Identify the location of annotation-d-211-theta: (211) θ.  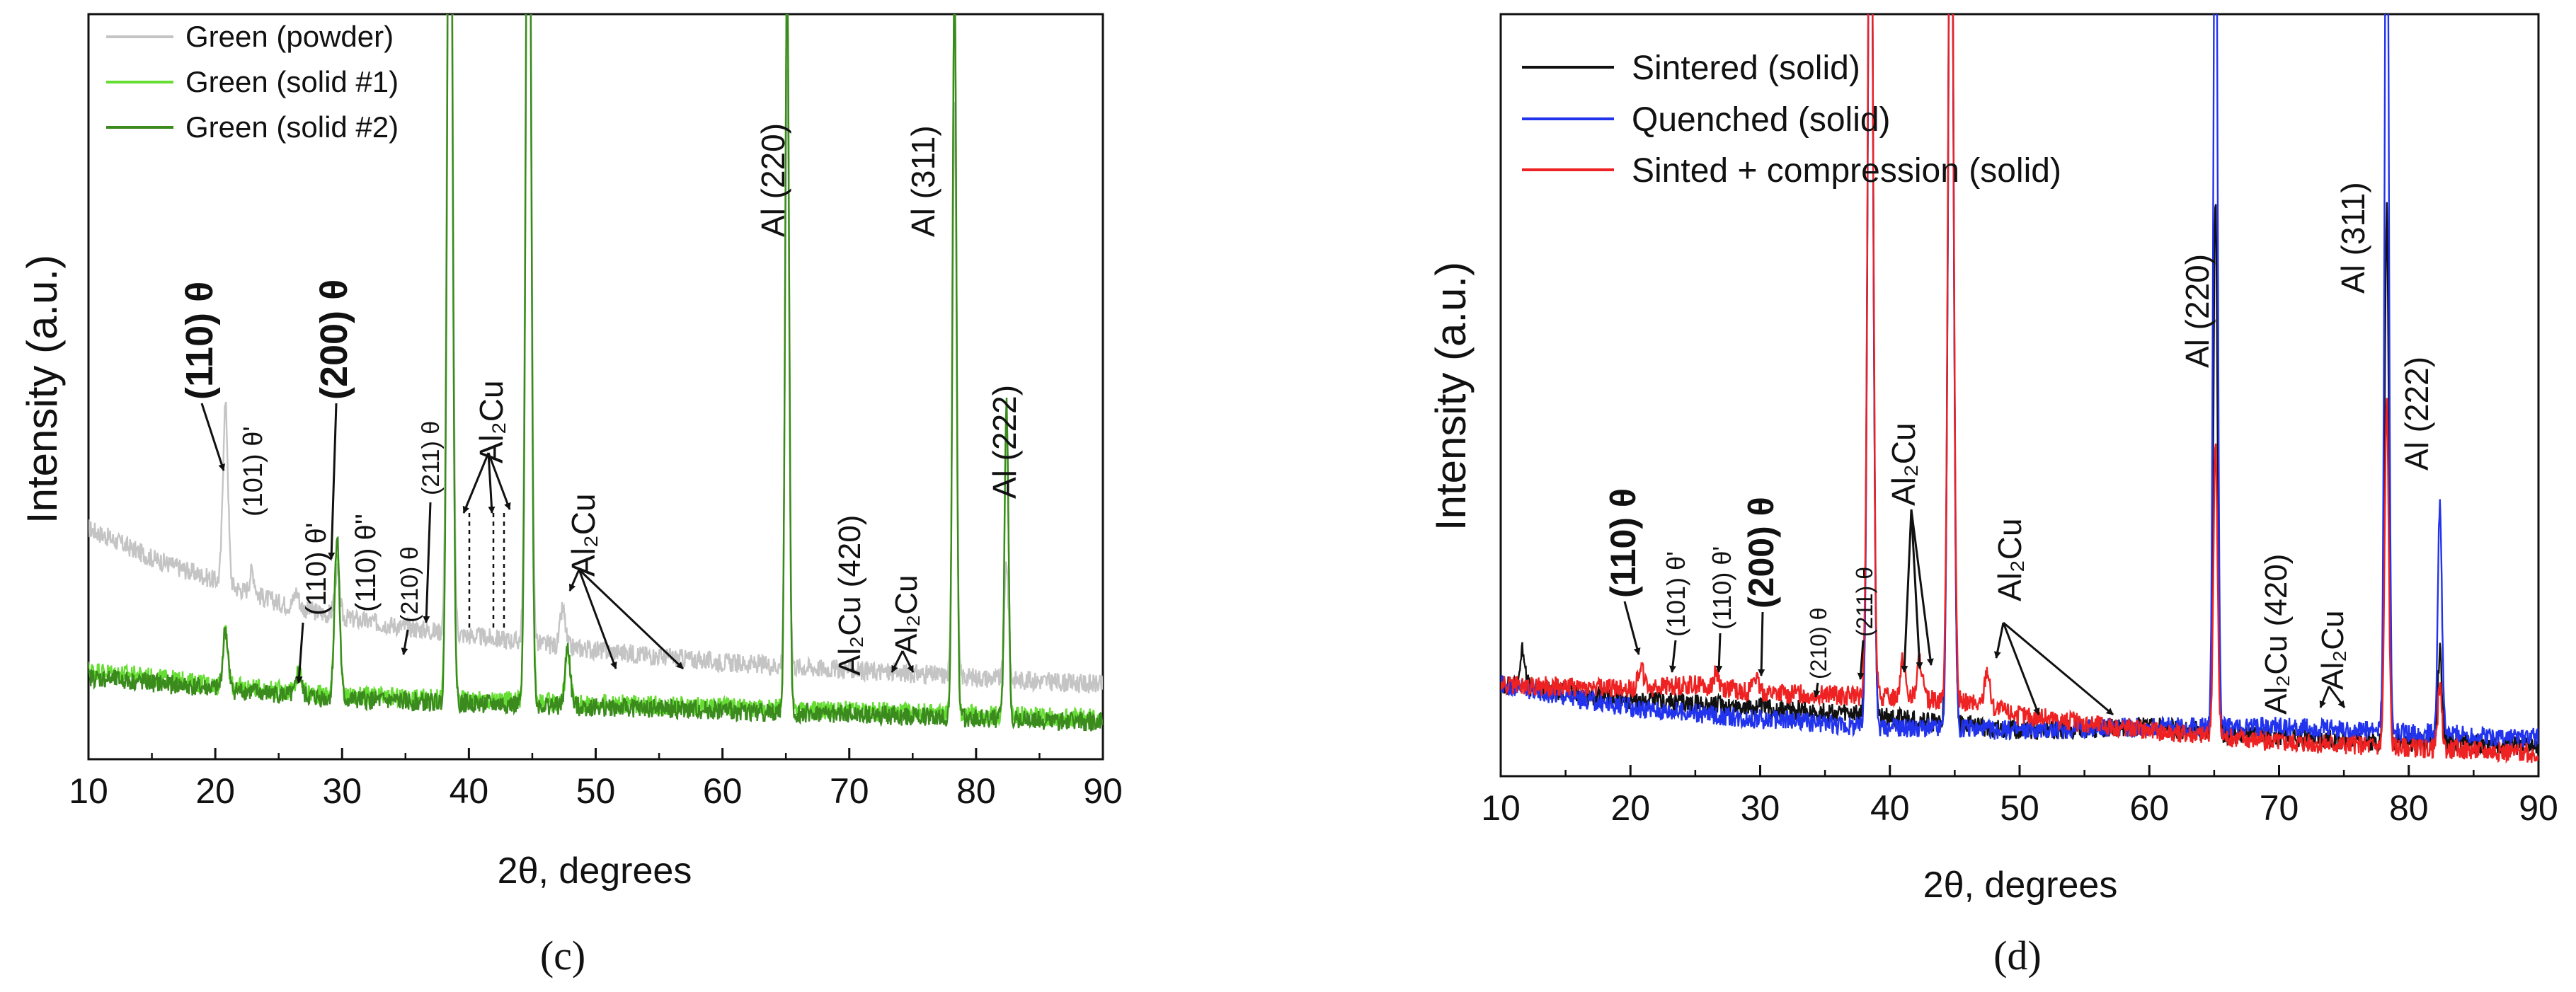
(1864, 602).